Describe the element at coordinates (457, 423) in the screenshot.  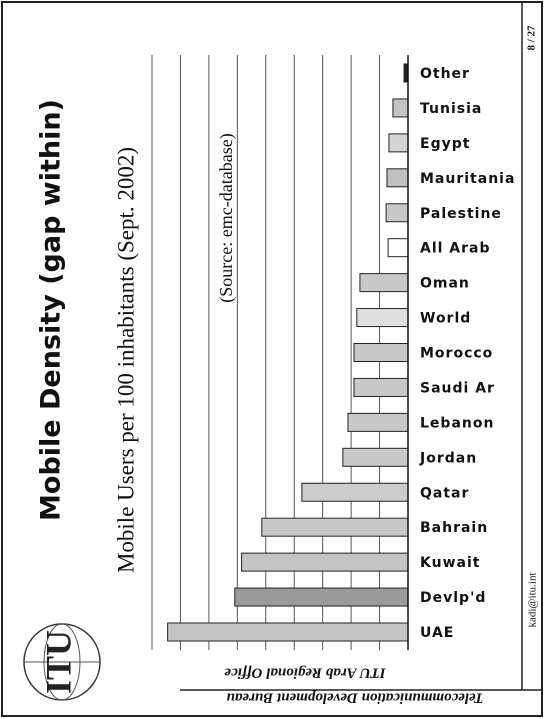
I see `category-label: Lebanon` at that location.